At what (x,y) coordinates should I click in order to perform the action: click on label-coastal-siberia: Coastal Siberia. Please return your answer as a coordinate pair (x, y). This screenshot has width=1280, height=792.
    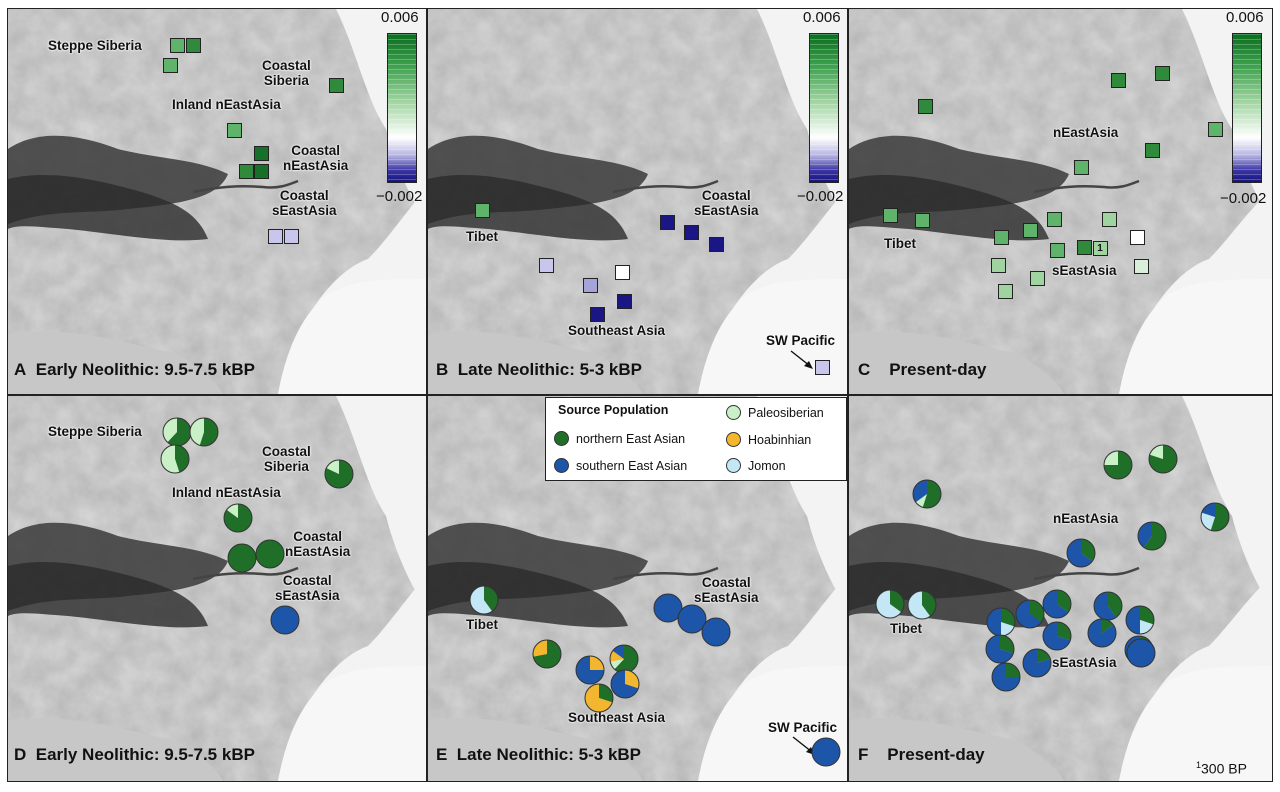
    Looking at the image, I should click on (286, 459).